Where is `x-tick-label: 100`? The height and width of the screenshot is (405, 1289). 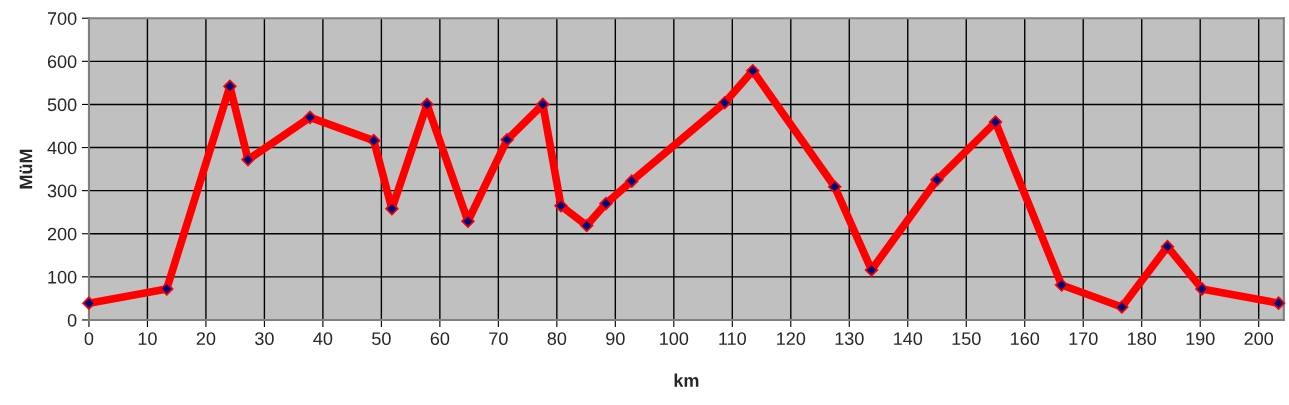 x-tick-label: 100 is located at coordinates (674, 339).